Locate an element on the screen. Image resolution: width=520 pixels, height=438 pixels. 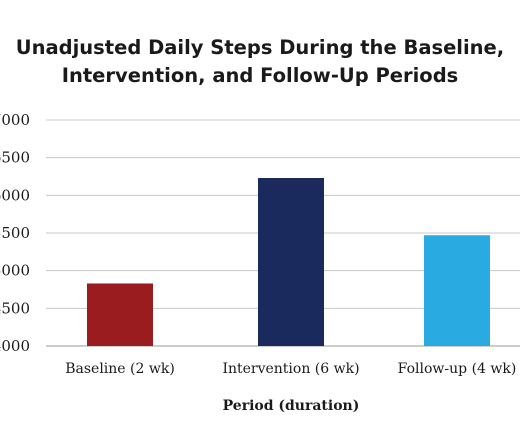
x-category-label: Intervention (6 wk) is located at coordinates (290, 369).